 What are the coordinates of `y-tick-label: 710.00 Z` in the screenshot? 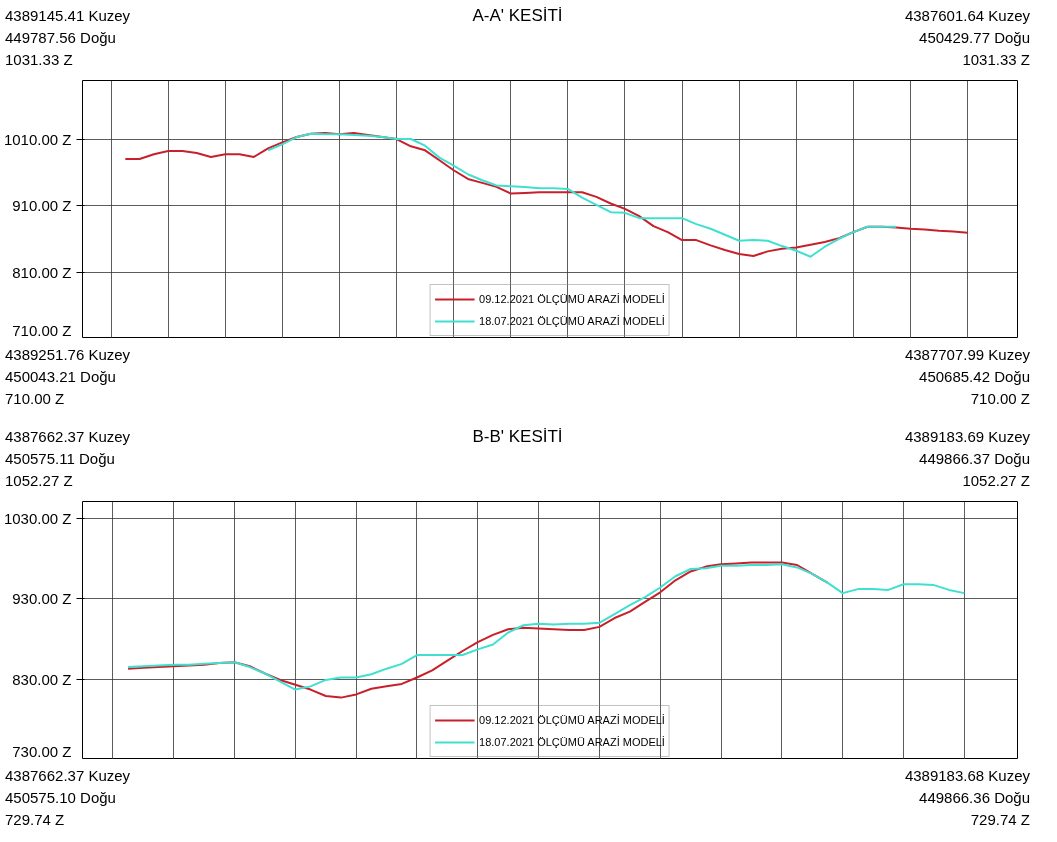 It's located at (42, 330).